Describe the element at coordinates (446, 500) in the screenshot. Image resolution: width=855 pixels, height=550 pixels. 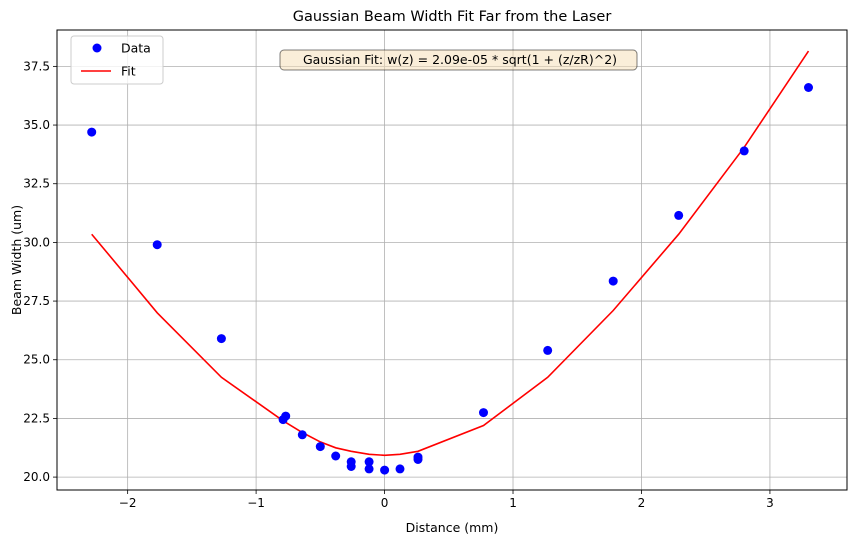
I see `x-axis-ticks: −2 −1 0 1 2 3` at that location.